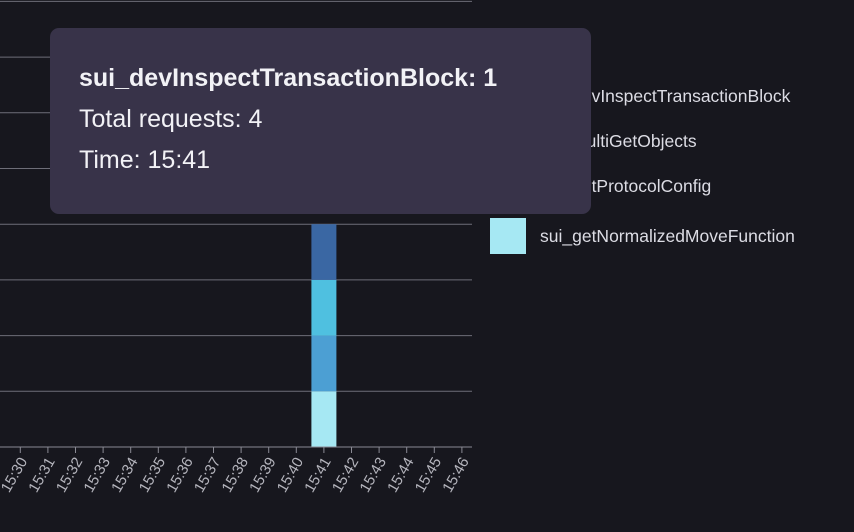  I want to click on bars, so click(324, 335).